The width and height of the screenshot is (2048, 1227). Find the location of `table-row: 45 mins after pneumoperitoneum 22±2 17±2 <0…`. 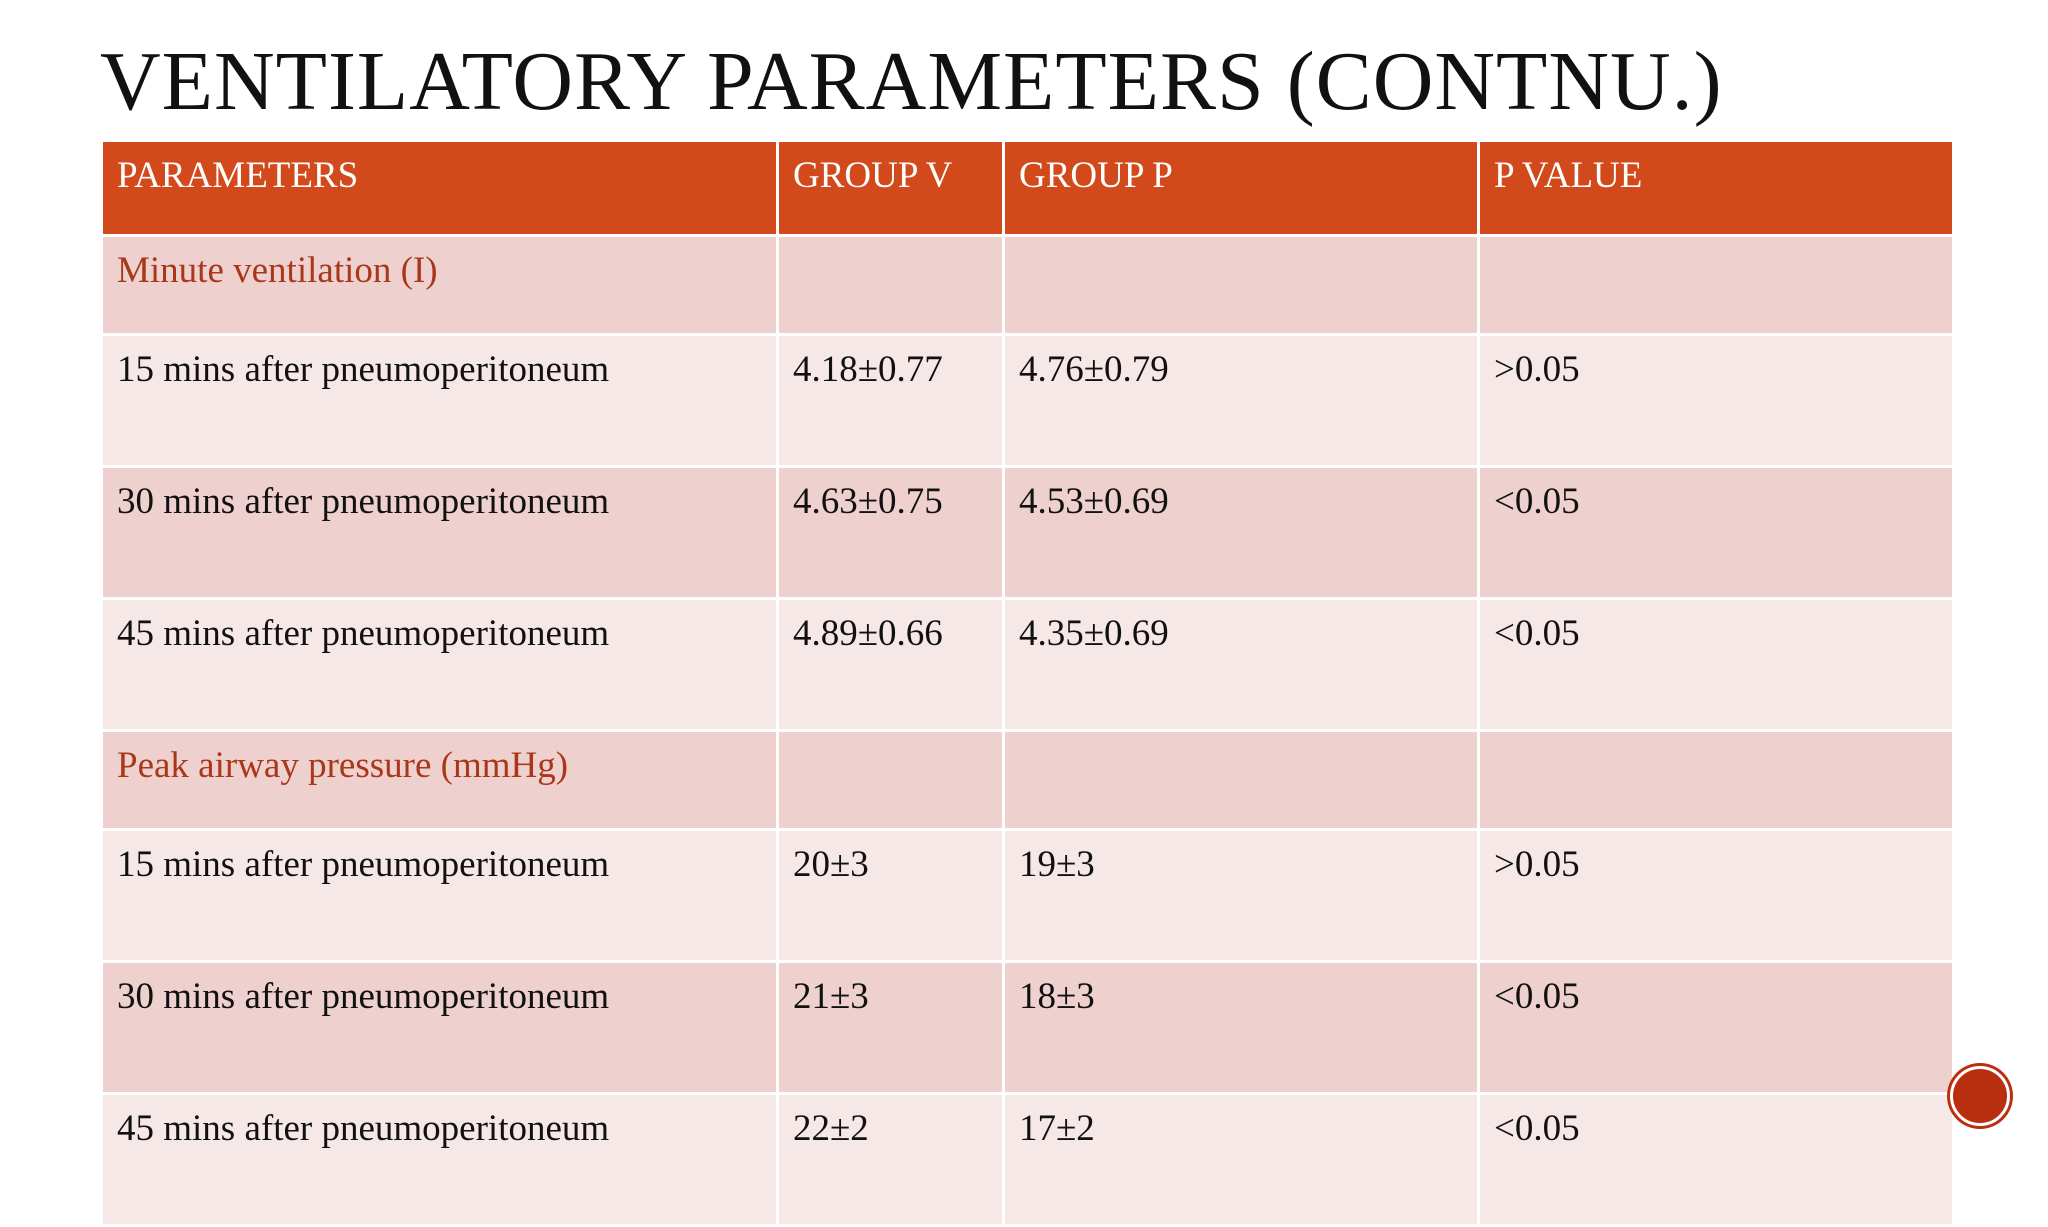

table-row: 45 mins after pneumoperitoneum 22±2 17±2 <0… is located at coordinates (1027, 1159).